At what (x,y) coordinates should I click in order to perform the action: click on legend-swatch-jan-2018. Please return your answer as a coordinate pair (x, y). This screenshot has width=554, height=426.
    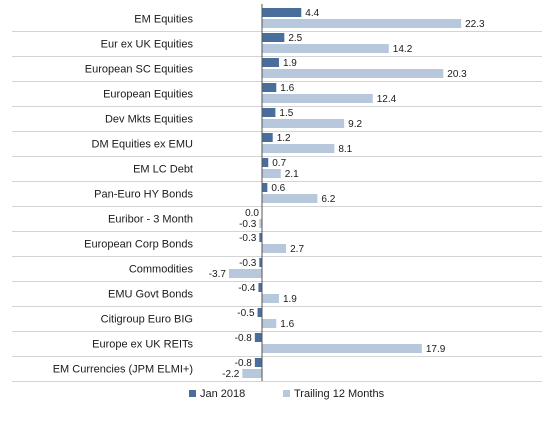
    Looking at the image, I should click on (192, 393).